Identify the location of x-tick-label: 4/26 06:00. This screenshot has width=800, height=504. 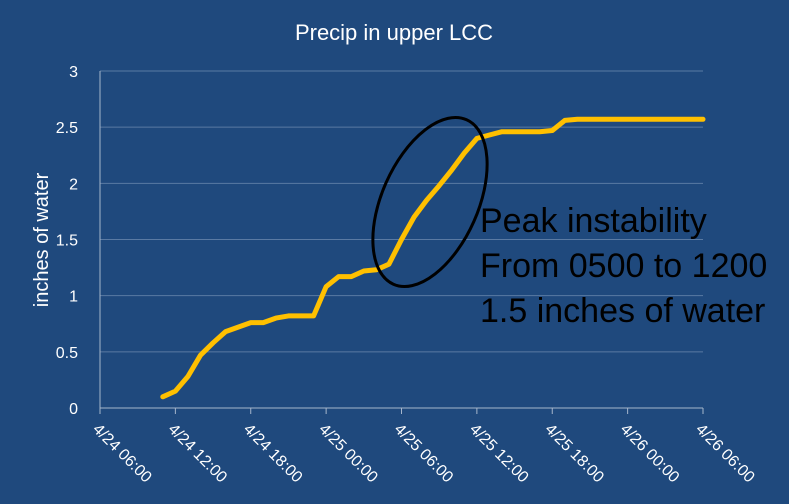
(725, 454).